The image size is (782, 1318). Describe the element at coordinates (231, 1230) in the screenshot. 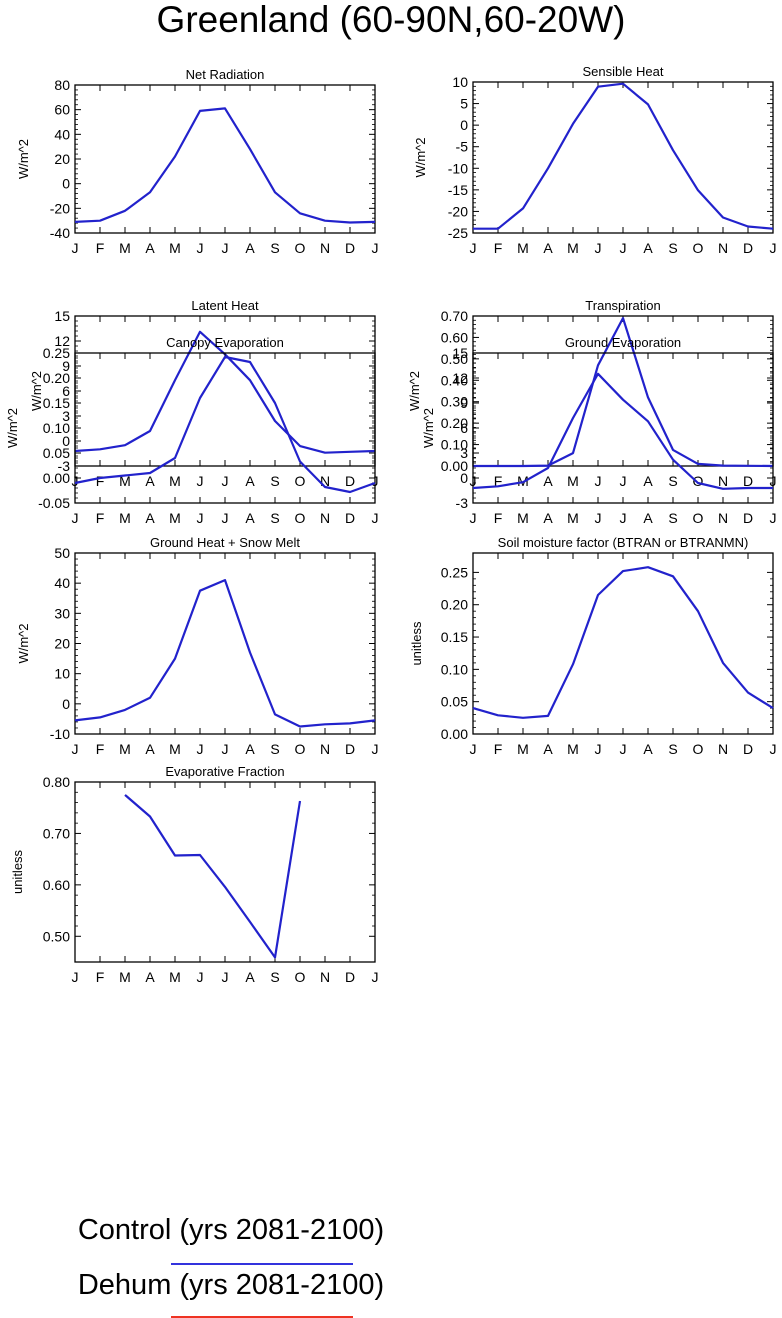

I see `legend-label-control: Control (yrs 2081-2100)` at that location.